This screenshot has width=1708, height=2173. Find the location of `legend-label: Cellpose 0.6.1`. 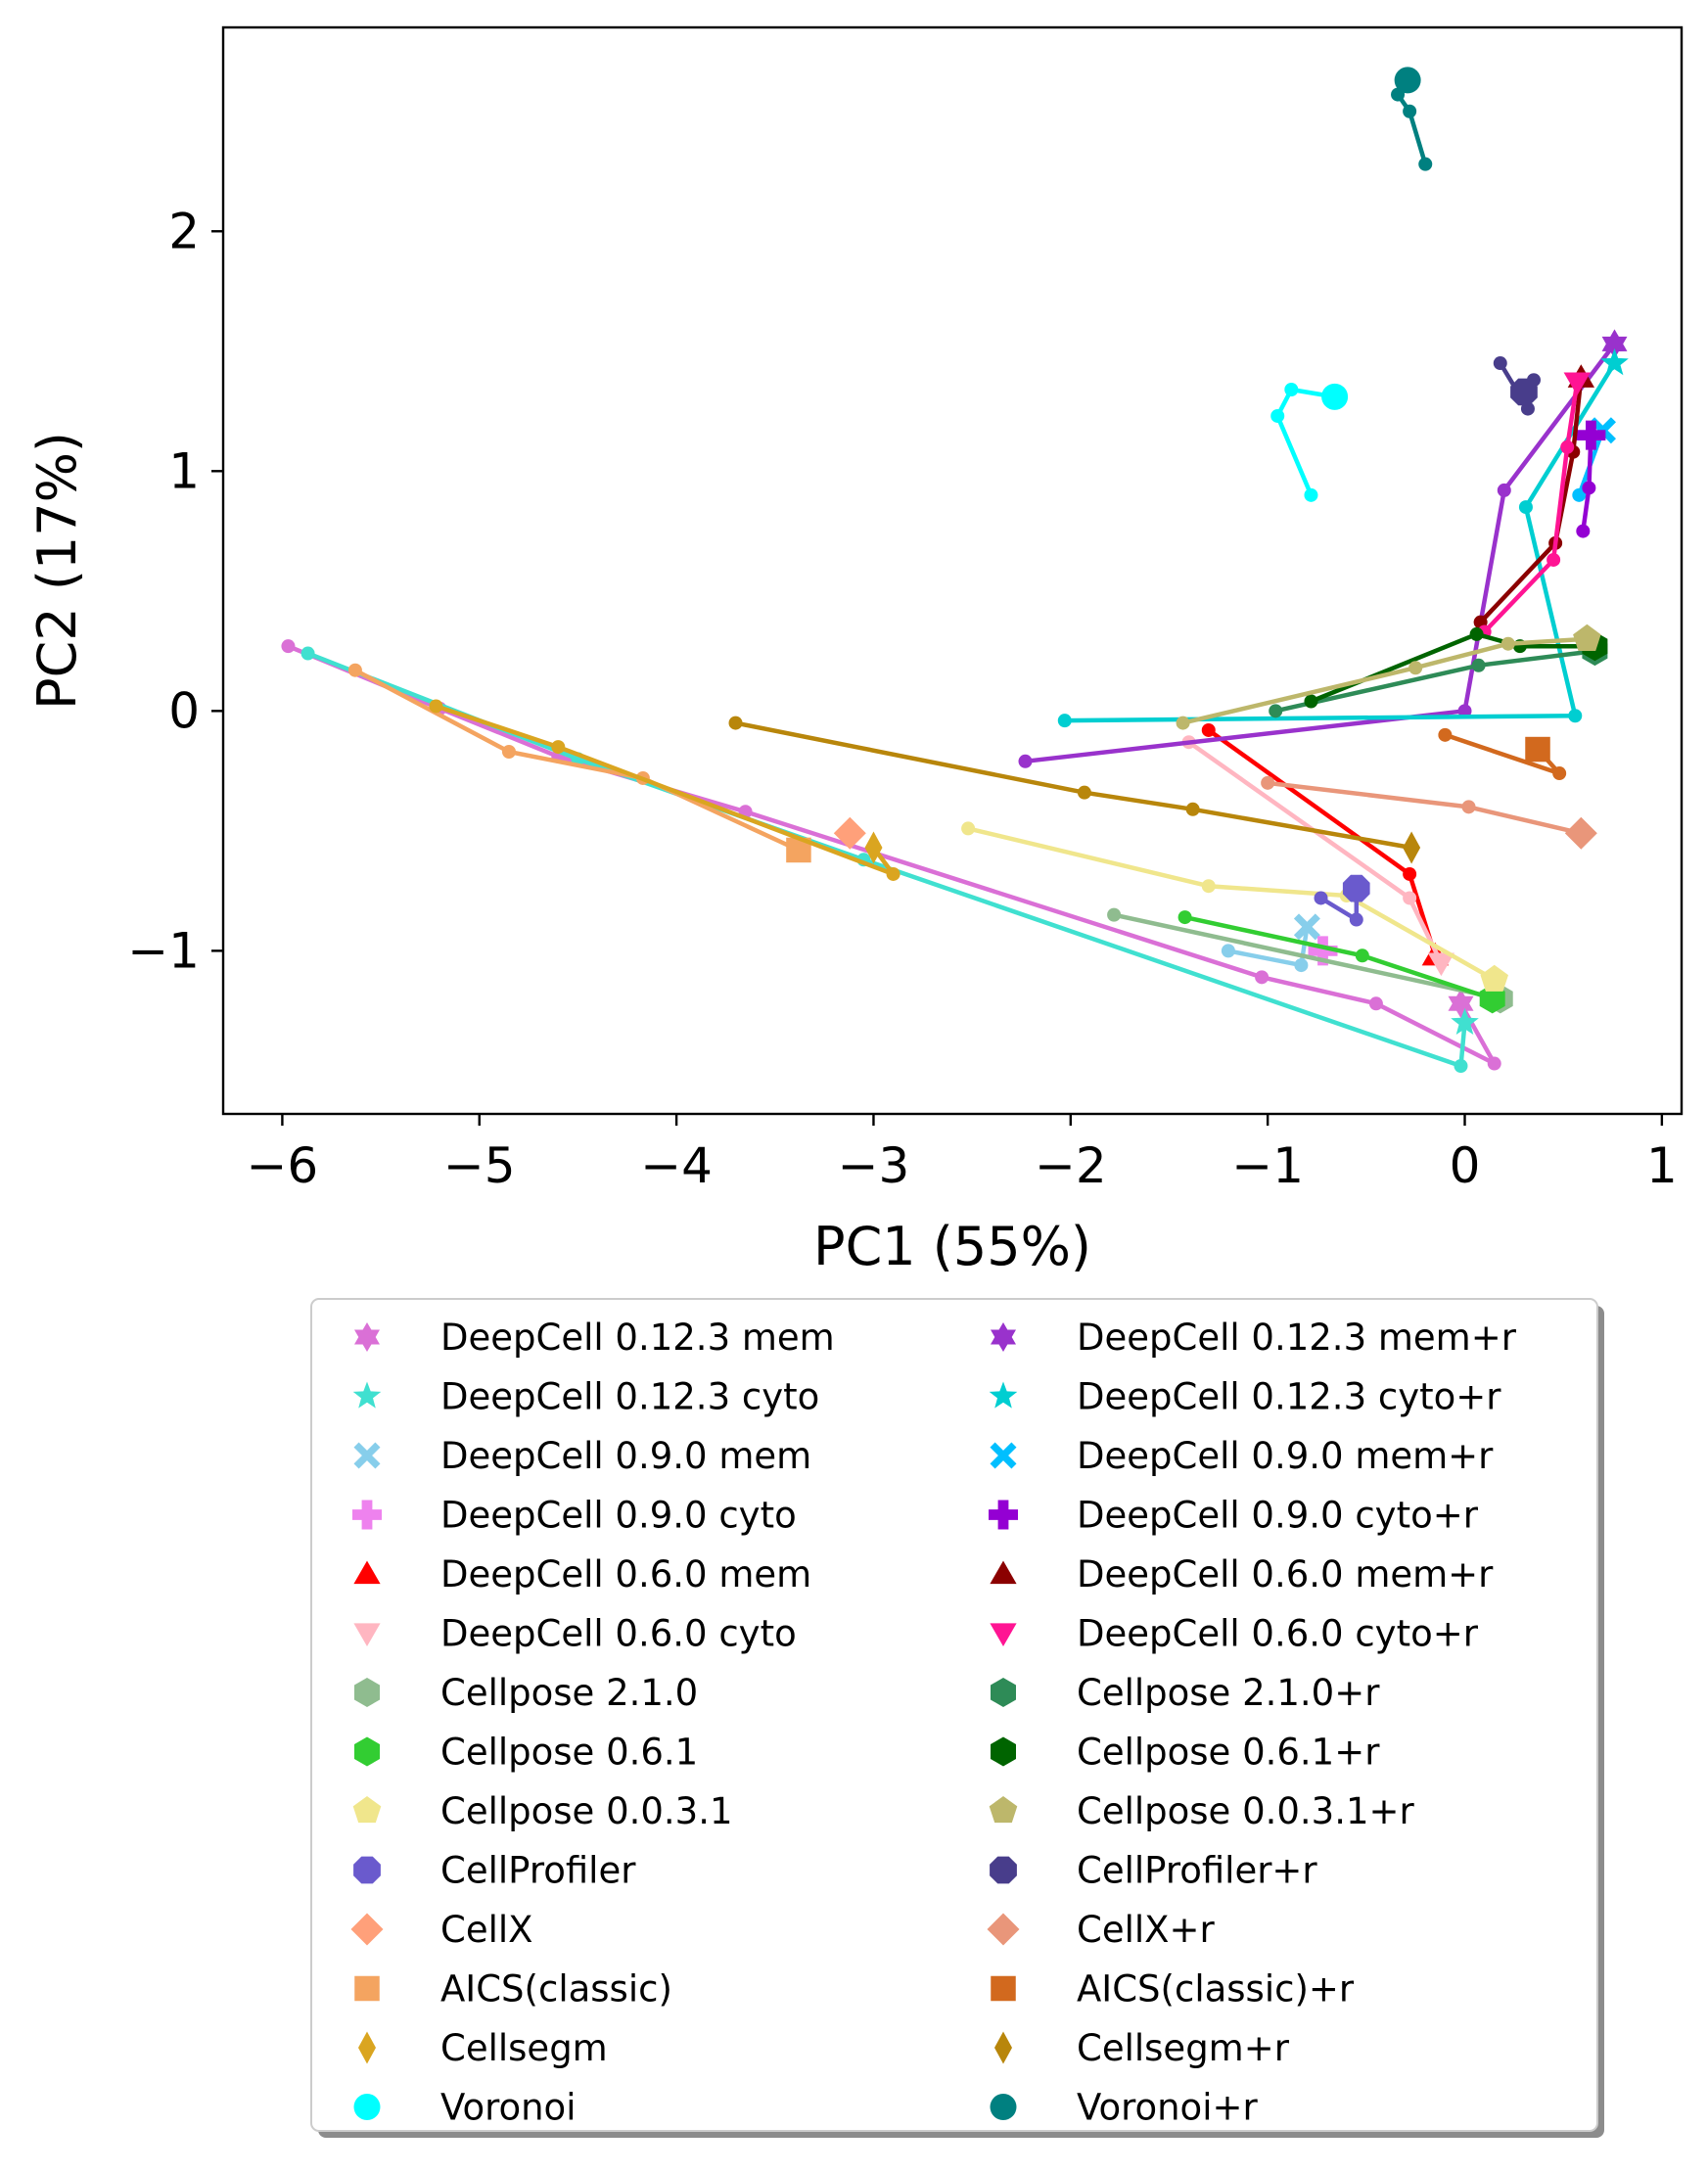

legend-label: Cellpose 0.6.1 is located at coordinates (569, 1753).